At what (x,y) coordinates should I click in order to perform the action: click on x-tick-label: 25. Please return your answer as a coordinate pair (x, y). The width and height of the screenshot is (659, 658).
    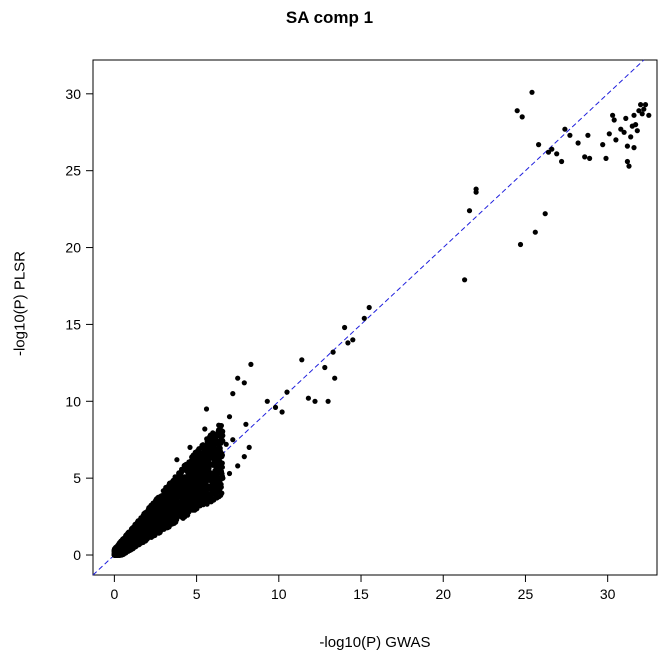
    Looking at the image, I should click on (526, 594).